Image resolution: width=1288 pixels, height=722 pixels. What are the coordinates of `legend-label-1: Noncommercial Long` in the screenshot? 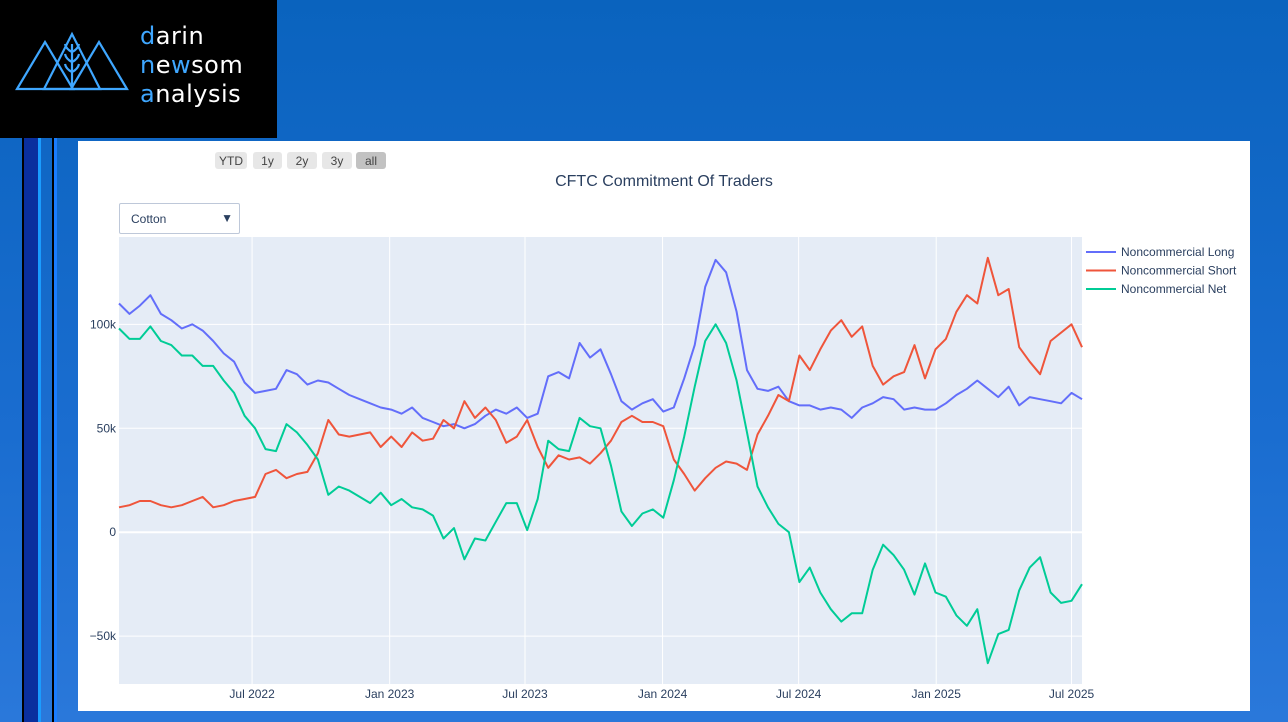 It's located at (1177, 252).